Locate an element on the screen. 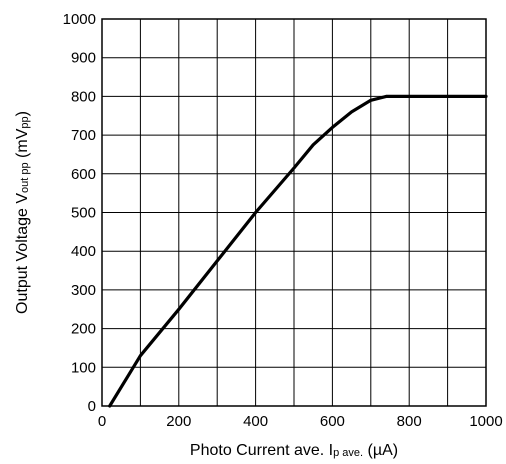 Image resolution: width=506 pixels, height=464 pixels. y-tick-label: 900 is located at coordinates (83, 58).